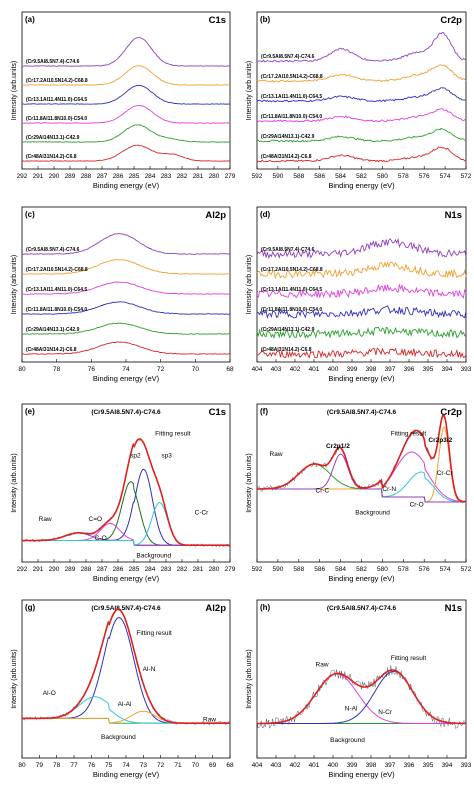  Describe the element at coordinates (196, 765) in the screenshot. I see `x-tick-label: 70` at that location.